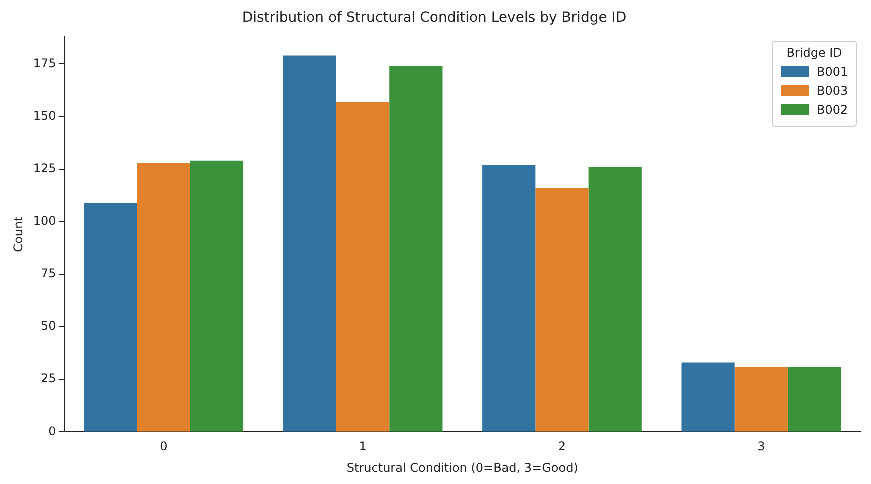 This screenshot has height=484, width=871. I want to click on y-tick-label: 150, so click(44, 115).